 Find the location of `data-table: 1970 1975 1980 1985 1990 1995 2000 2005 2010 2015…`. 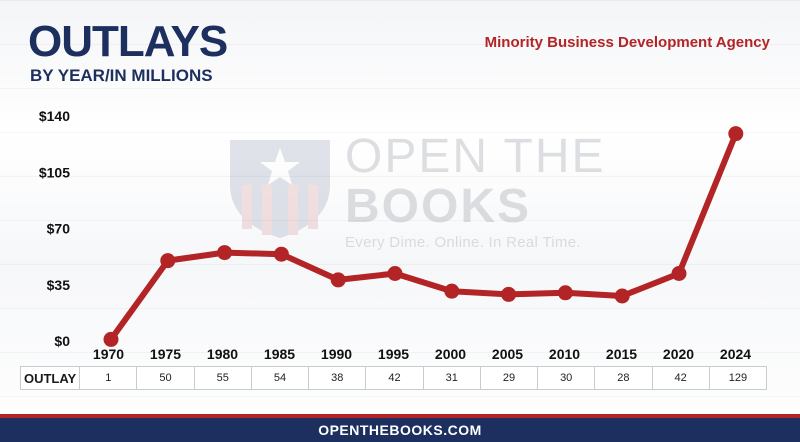

data-table: 1970 1975 1980 1985 1990 1995 2000 2005 2010 2015… is located at coordinates (393, 366).